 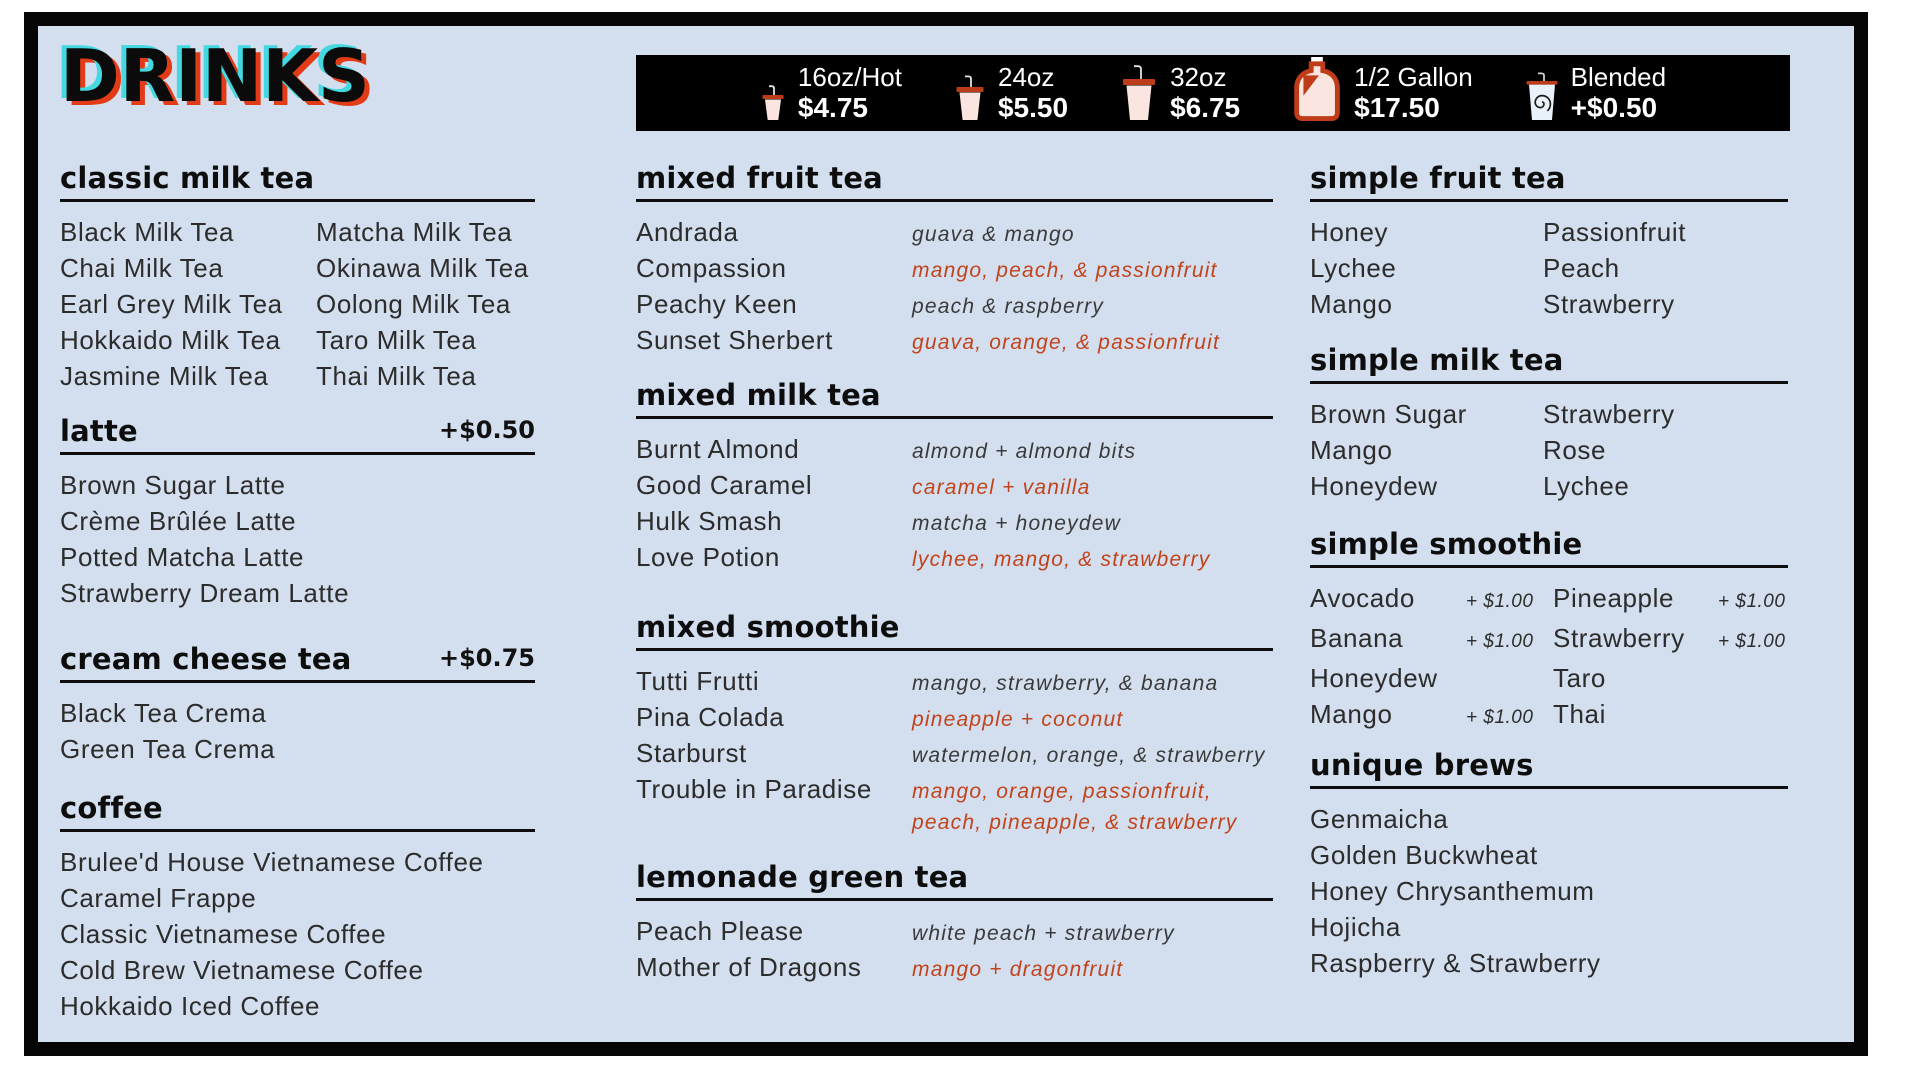 I want to click on section-heading: mixed smoothie, so click(x=768, y=627).